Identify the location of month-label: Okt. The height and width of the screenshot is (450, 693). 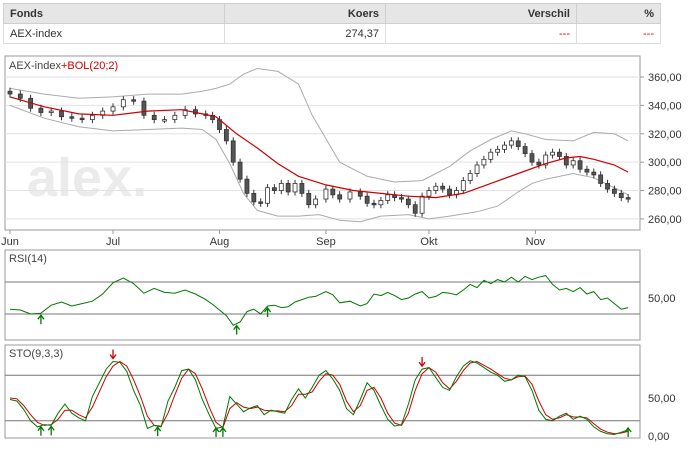
(428, 242).